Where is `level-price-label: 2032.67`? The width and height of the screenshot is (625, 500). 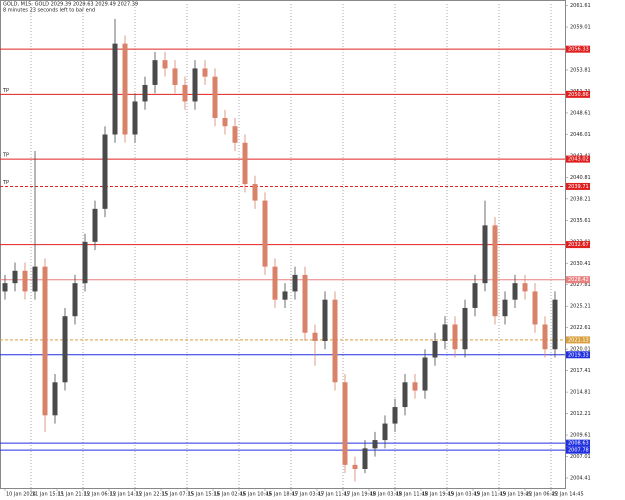 level-price-label: 2032.67 is located at coordinates (578, 245).